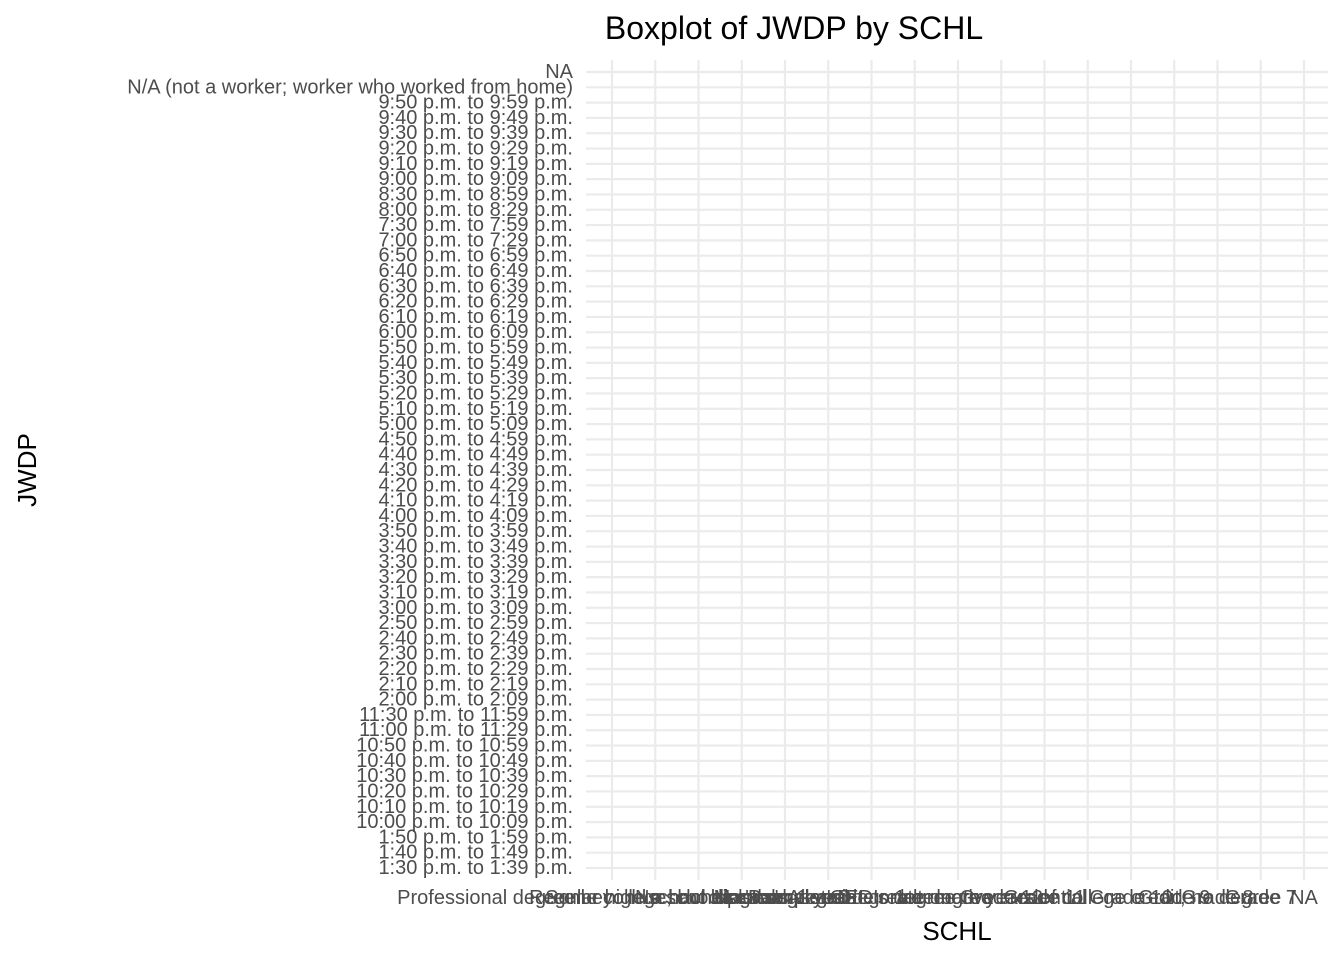  What do you see at coordinates (785, 898) in the screenshot?
I see `x-tick-label: Master's degree` at bounding box center [785, 898].